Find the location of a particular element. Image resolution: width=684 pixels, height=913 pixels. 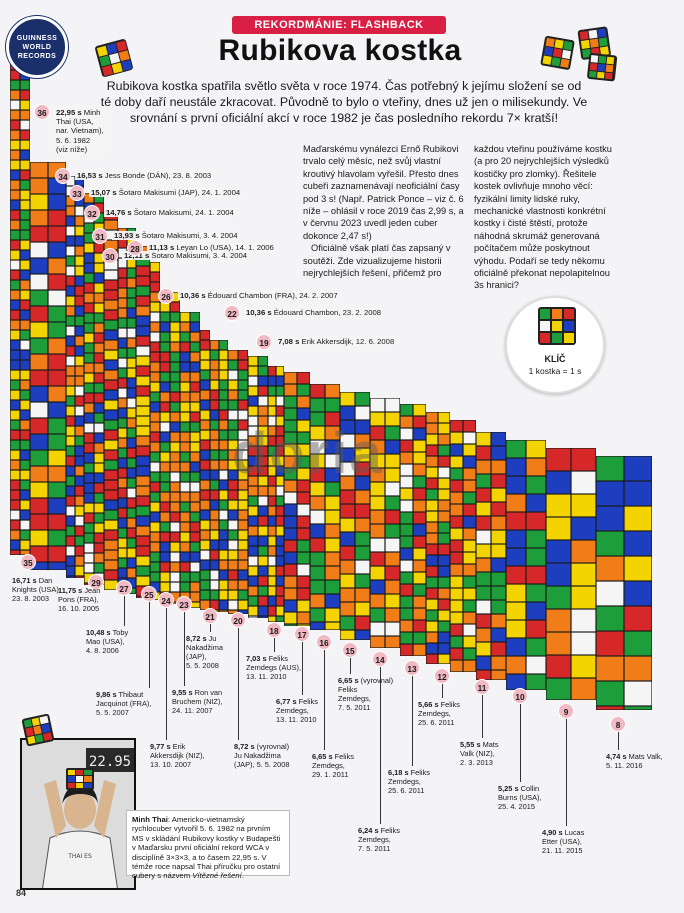

record-time: 5,55 s is located at coordinates (470, 744).